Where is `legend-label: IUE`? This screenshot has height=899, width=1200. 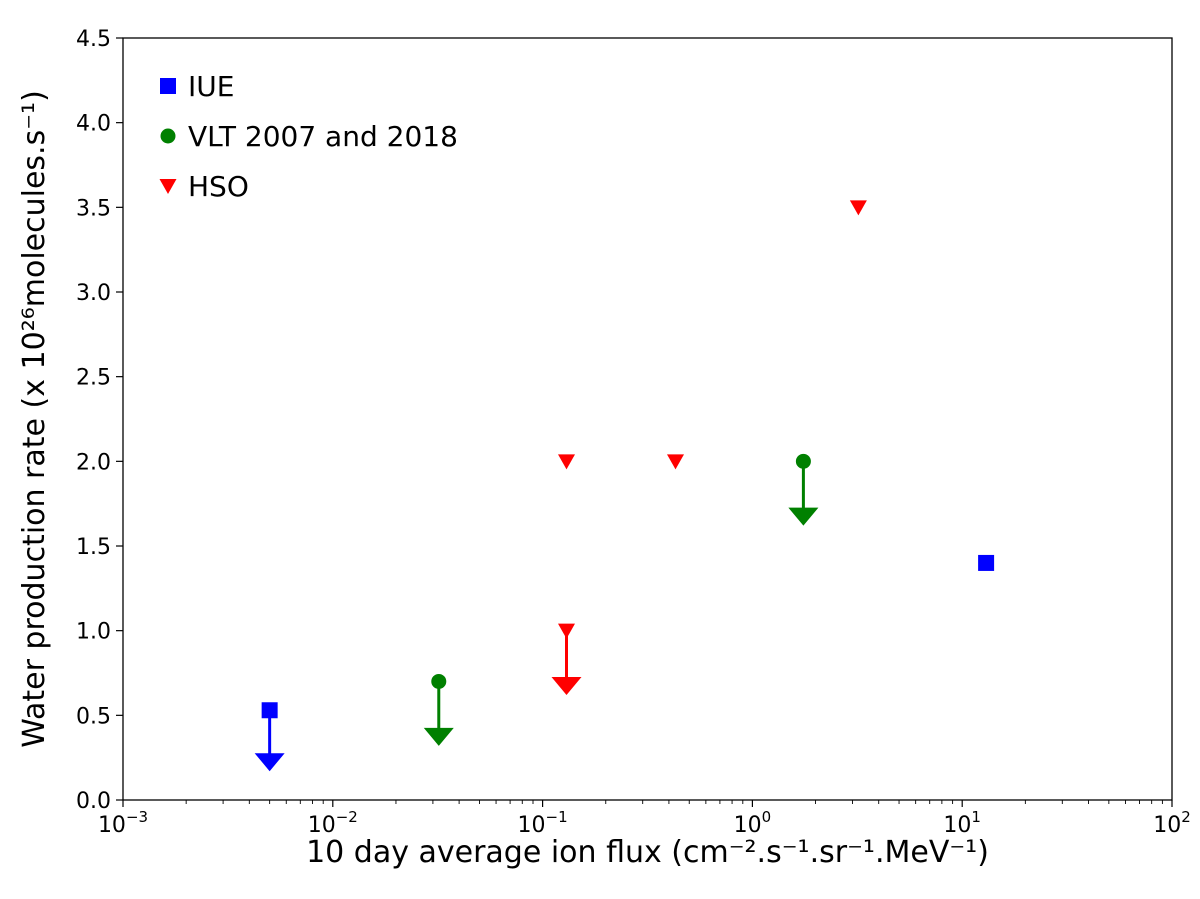
legend-label: IUE is located at coordinates (211, 86).